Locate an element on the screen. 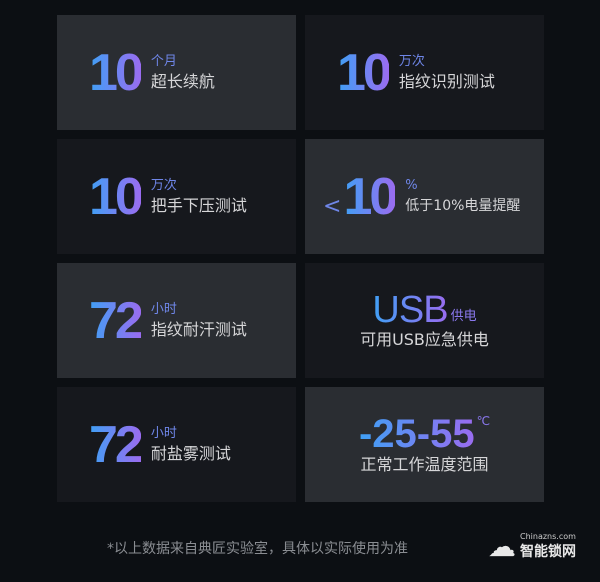 The width and height of the screenshot is (600, 582). stat-desc: 耐盐雾测试 is located at coordinates (190, 453).